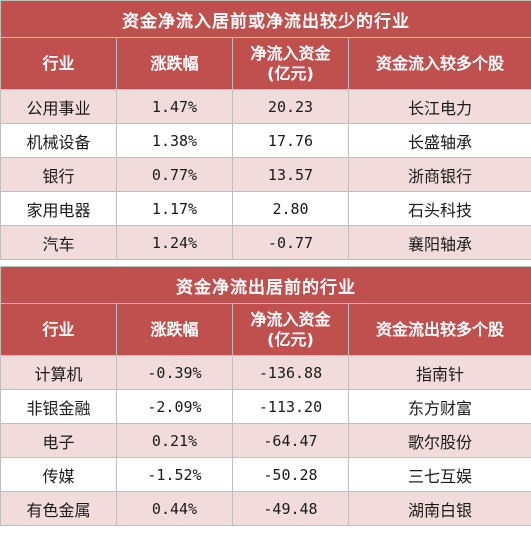 The width and height of the screenshot is (531, 539). I want to click on table-row: 银行 0.77% 13.57 浙商银行, so click(265, 174).